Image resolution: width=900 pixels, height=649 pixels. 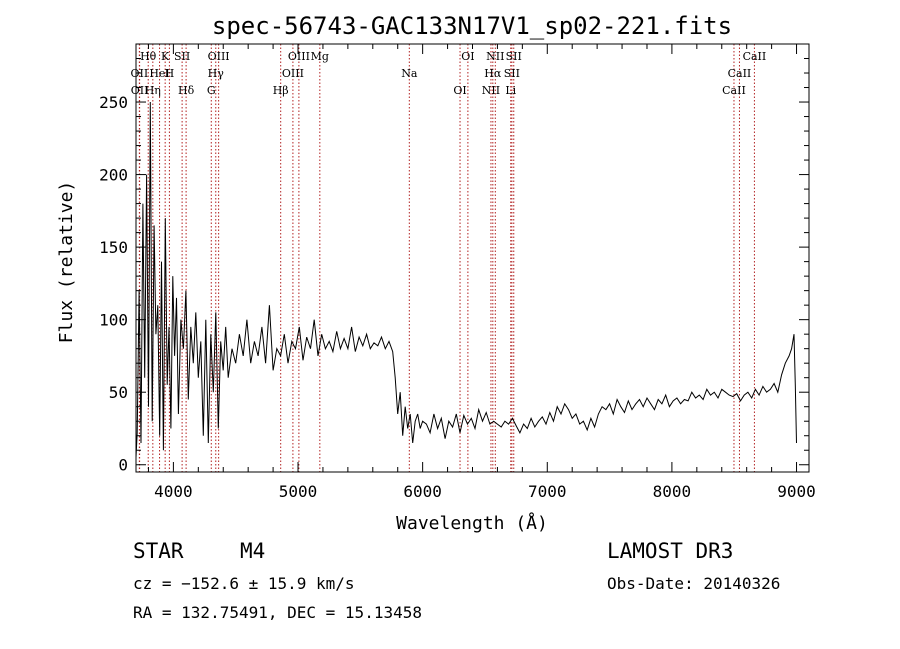 What do you see at coordinates (244, 583) in the screenshot?
I see `redshift-velocity: cz = −152.6 ± 15.9 km/s` at bounding box center [244, 583].